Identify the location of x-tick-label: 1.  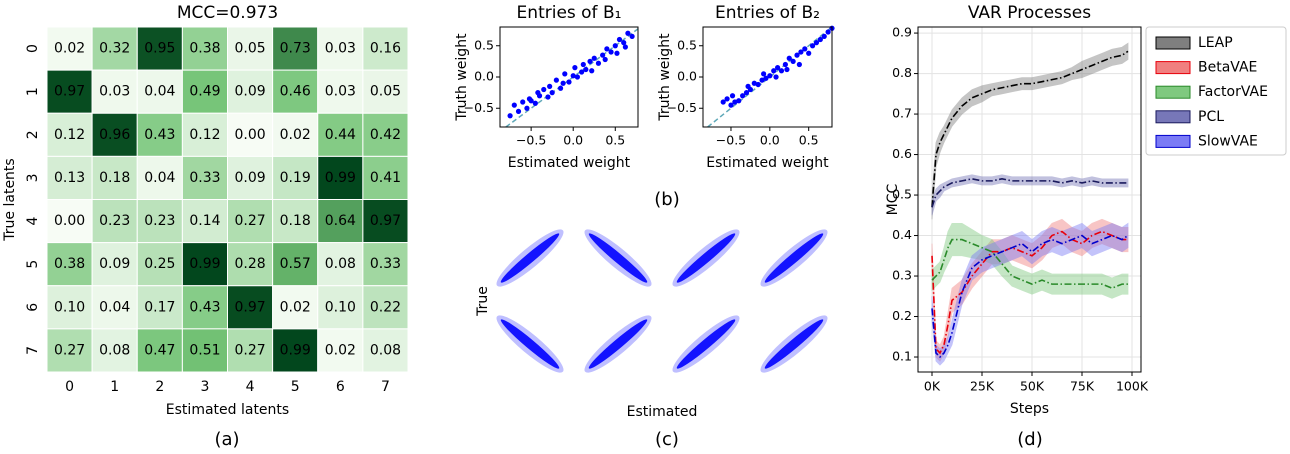
(114, 387).